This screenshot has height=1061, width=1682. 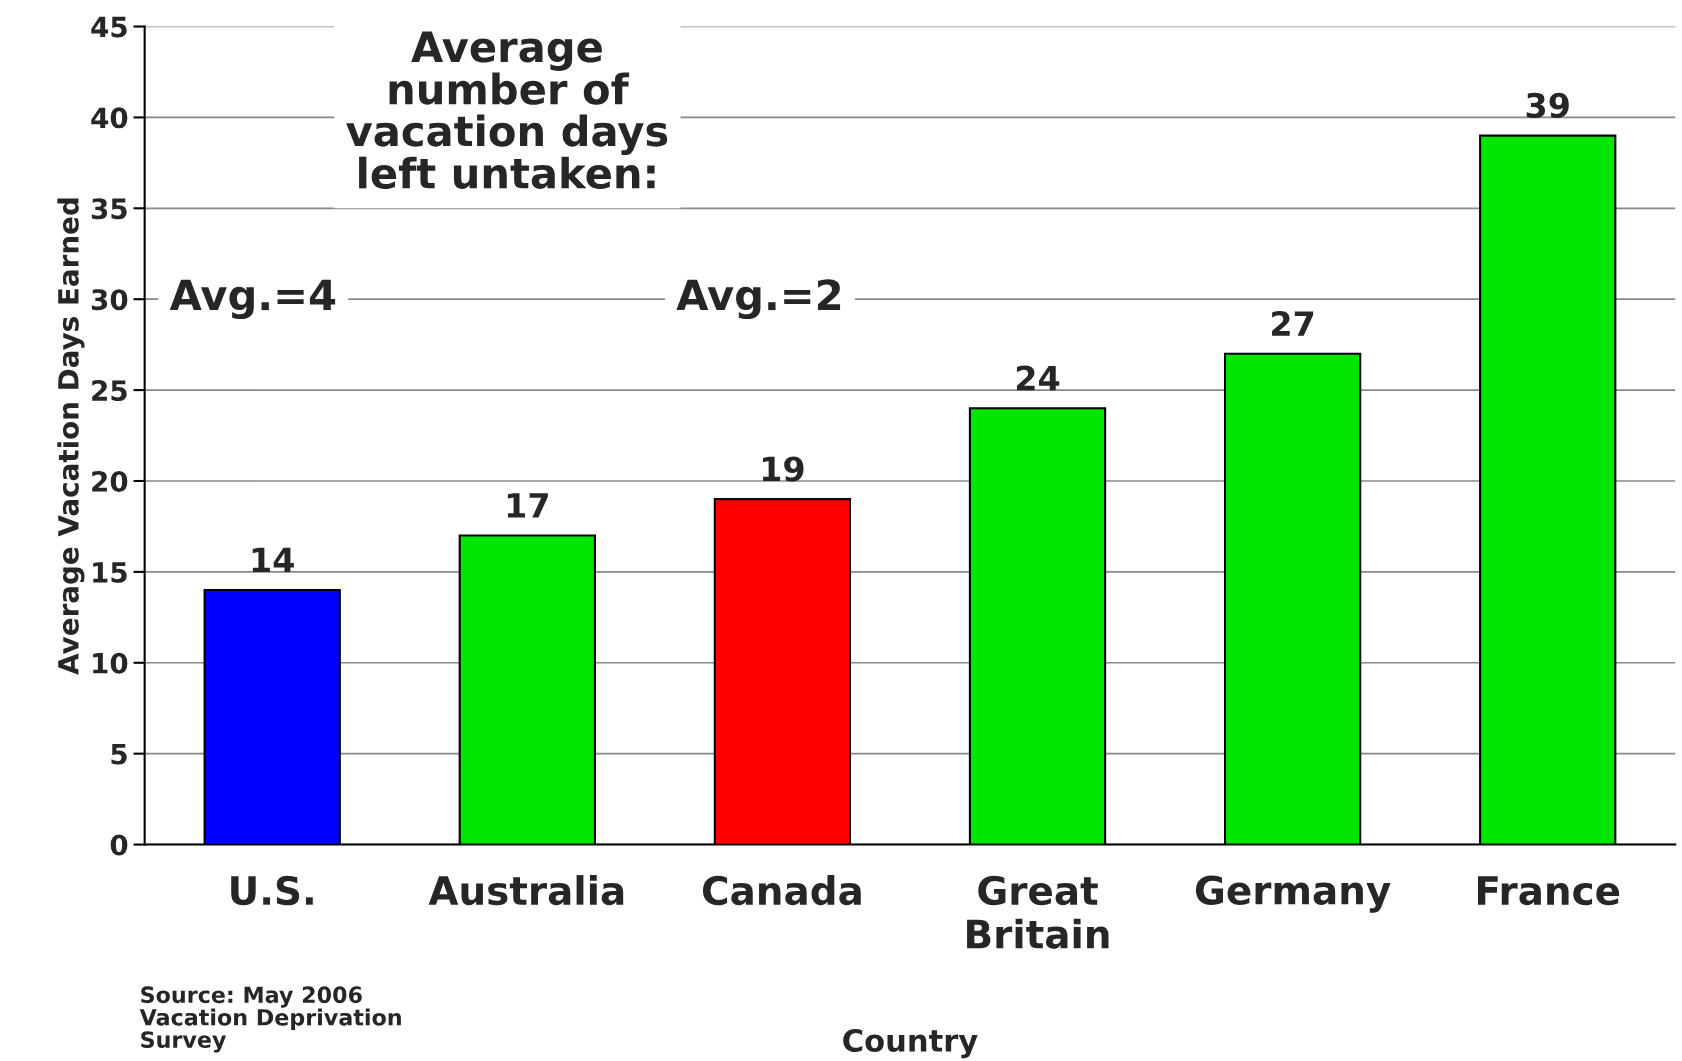 I want to click on data-label: 19, so click(x=783, y=469).